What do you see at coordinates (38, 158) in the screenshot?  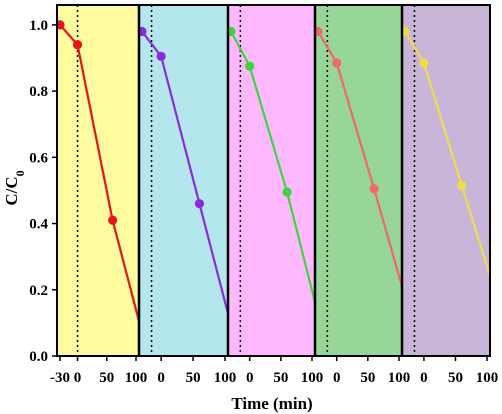 I see `y-tick-label: 0.6` at bounding box center [38, 158].